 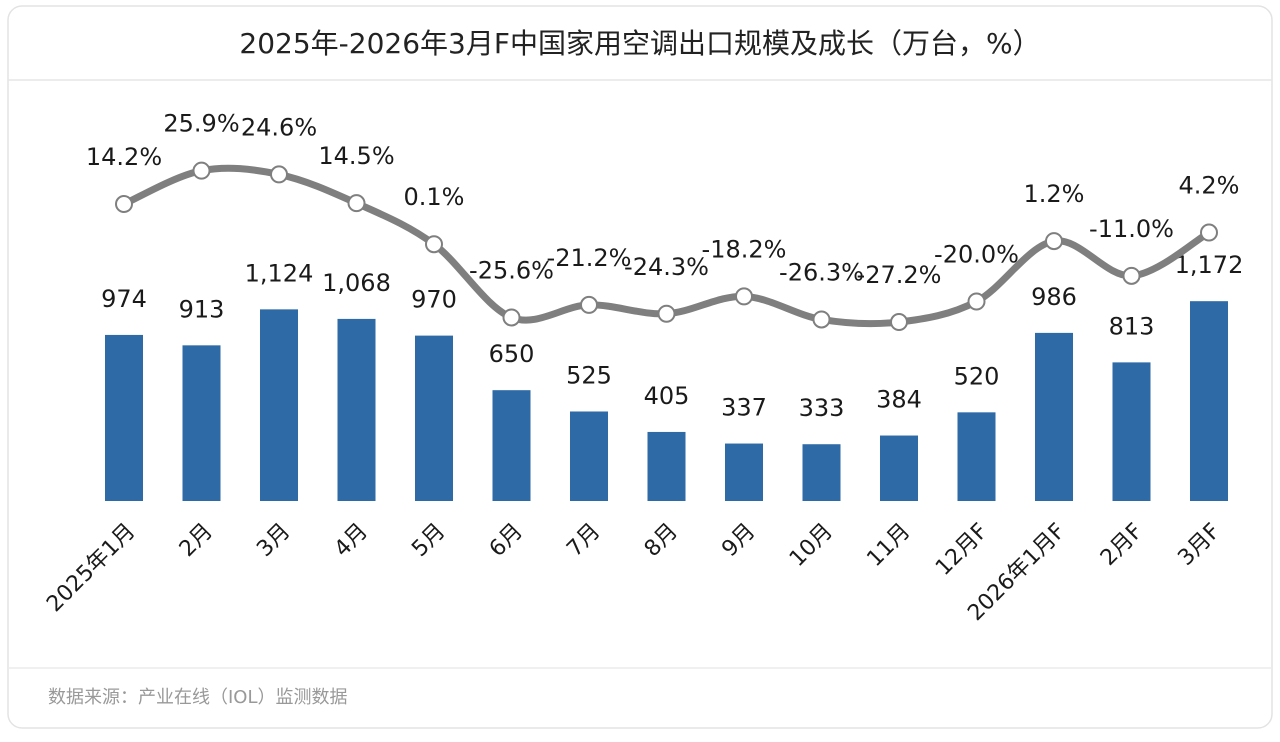 What do you see at coordinates (198, 697) in the screenshot?
I see `source-note: 数据来源：产业在线（IOL）监测数据` at bounding box center [198, 697].